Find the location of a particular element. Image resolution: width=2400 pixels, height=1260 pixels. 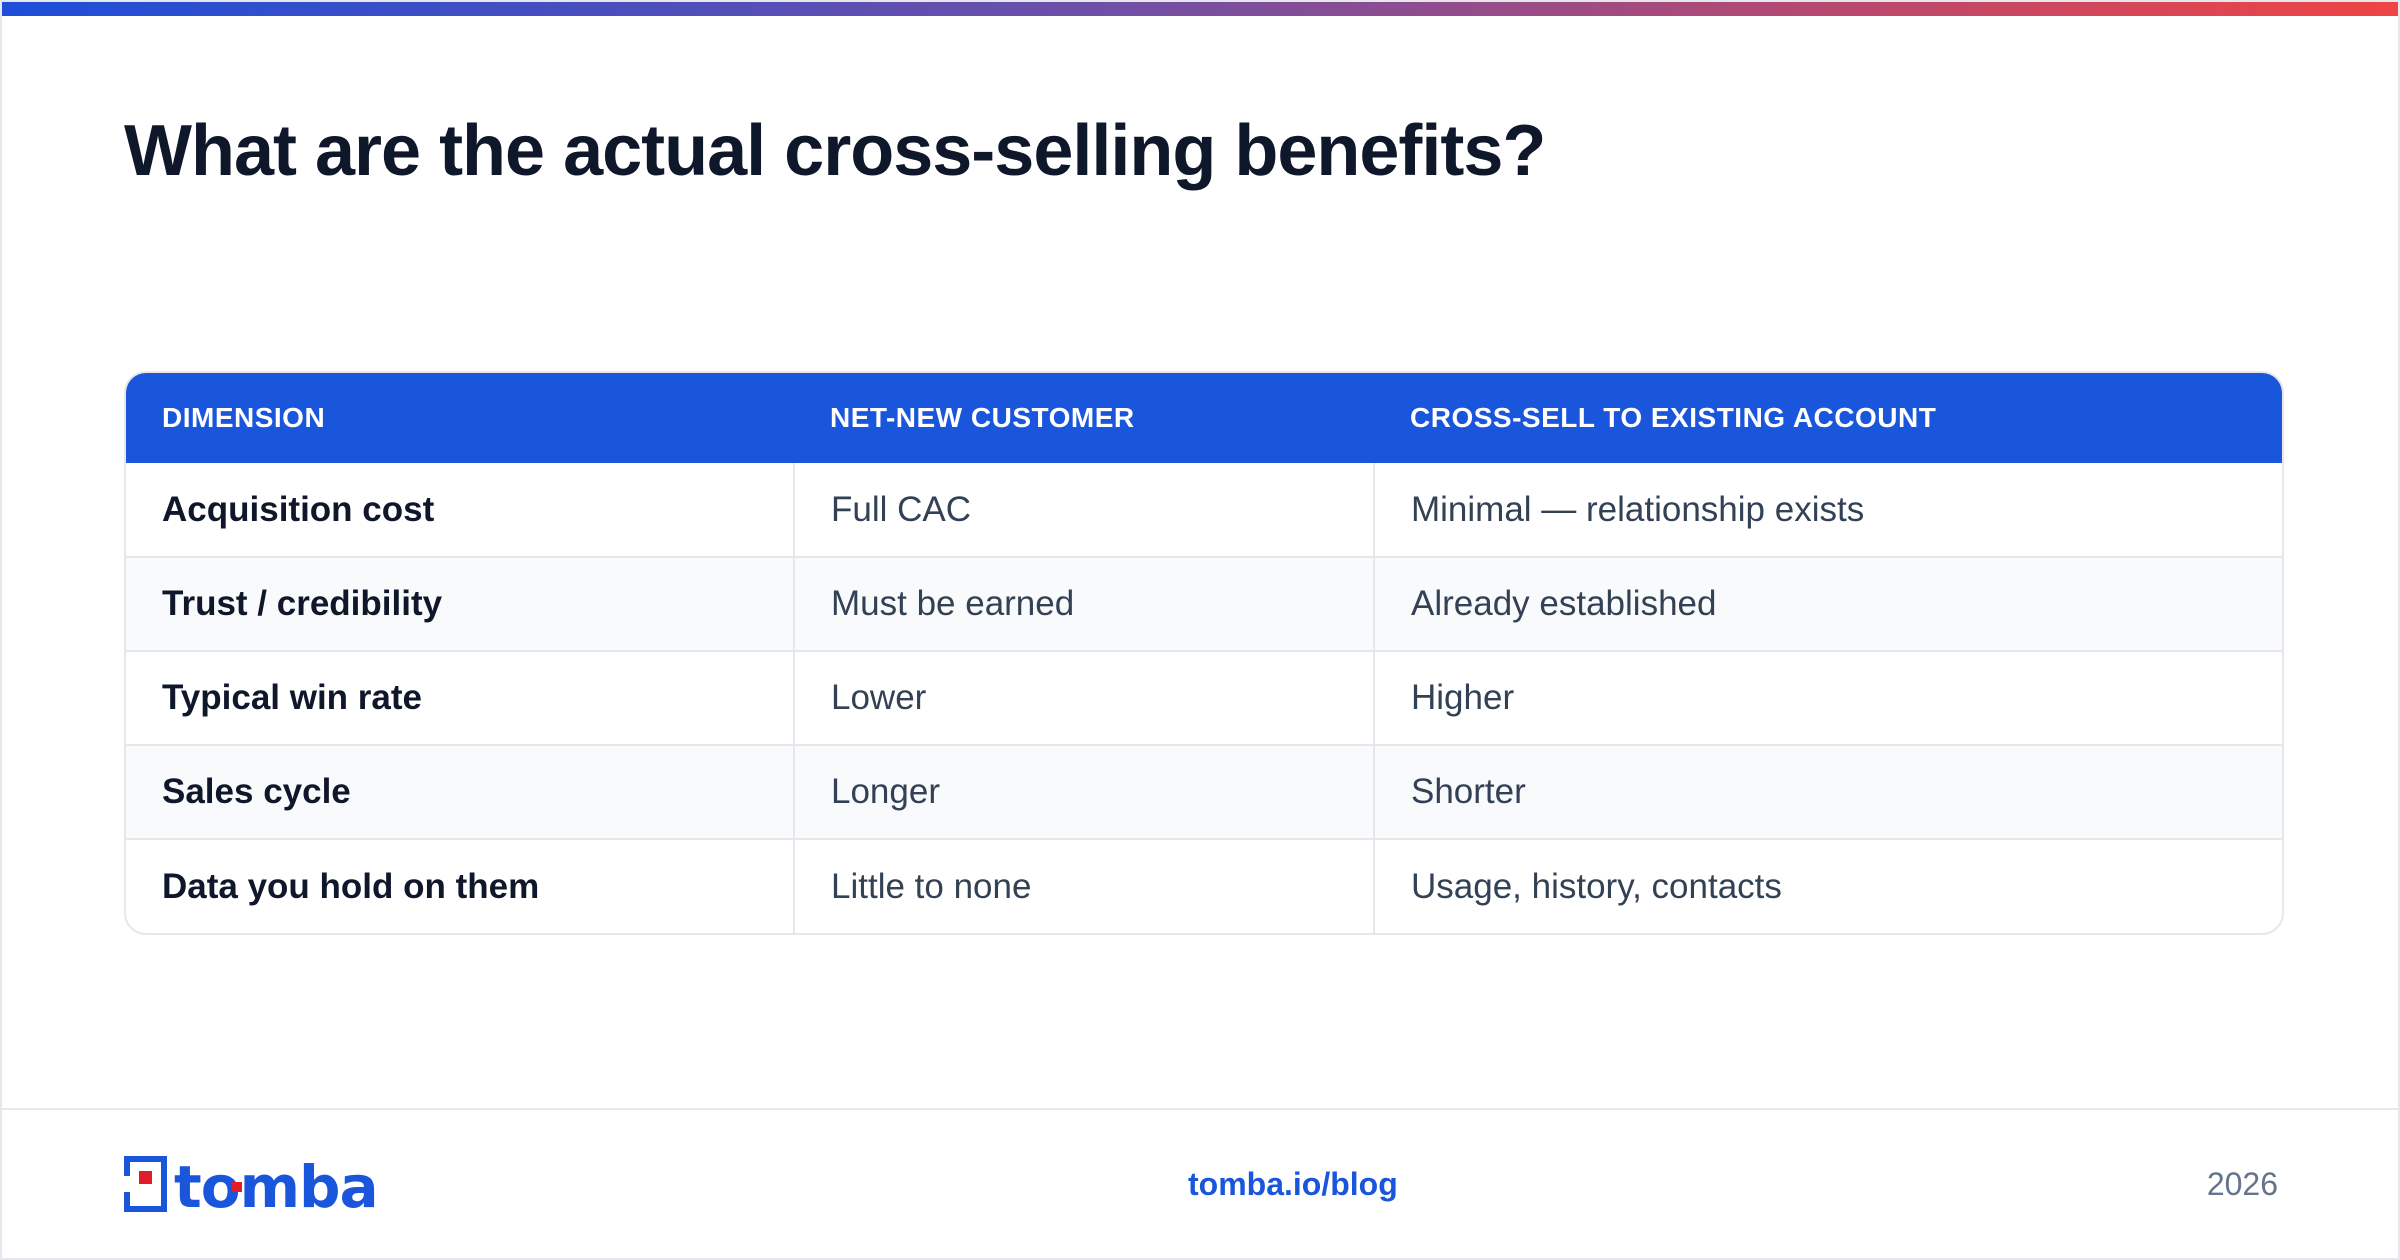

tomba-logo-icon: tomba is located at coordinates (251, 1184).